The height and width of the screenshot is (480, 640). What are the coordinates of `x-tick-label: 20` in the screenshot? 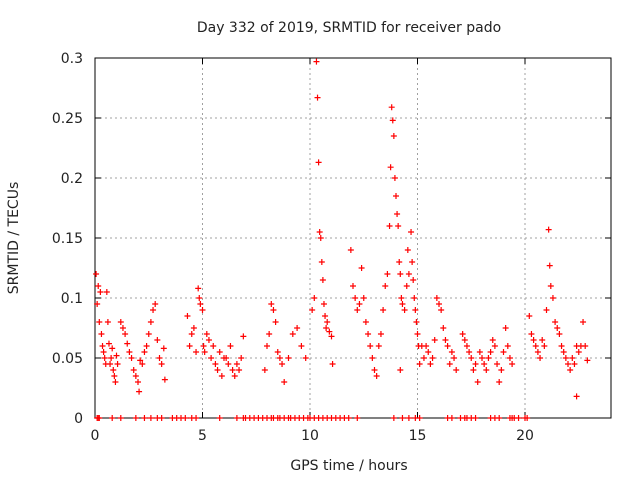 It's located at (525, 436).